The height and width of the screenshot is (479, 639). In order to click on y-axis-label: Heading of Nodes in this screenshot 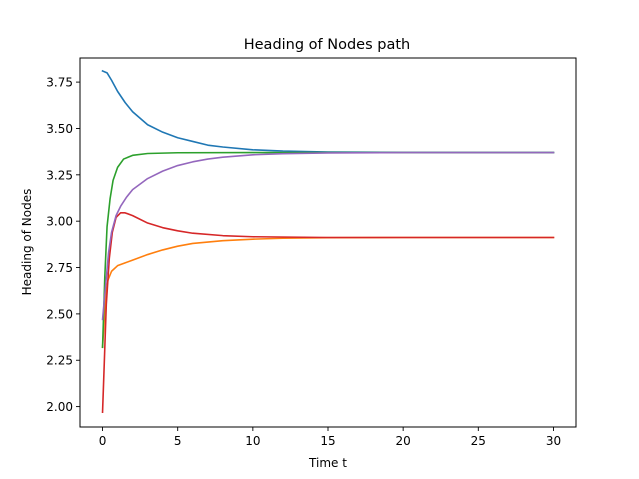, I will do `click(27, 242)`.